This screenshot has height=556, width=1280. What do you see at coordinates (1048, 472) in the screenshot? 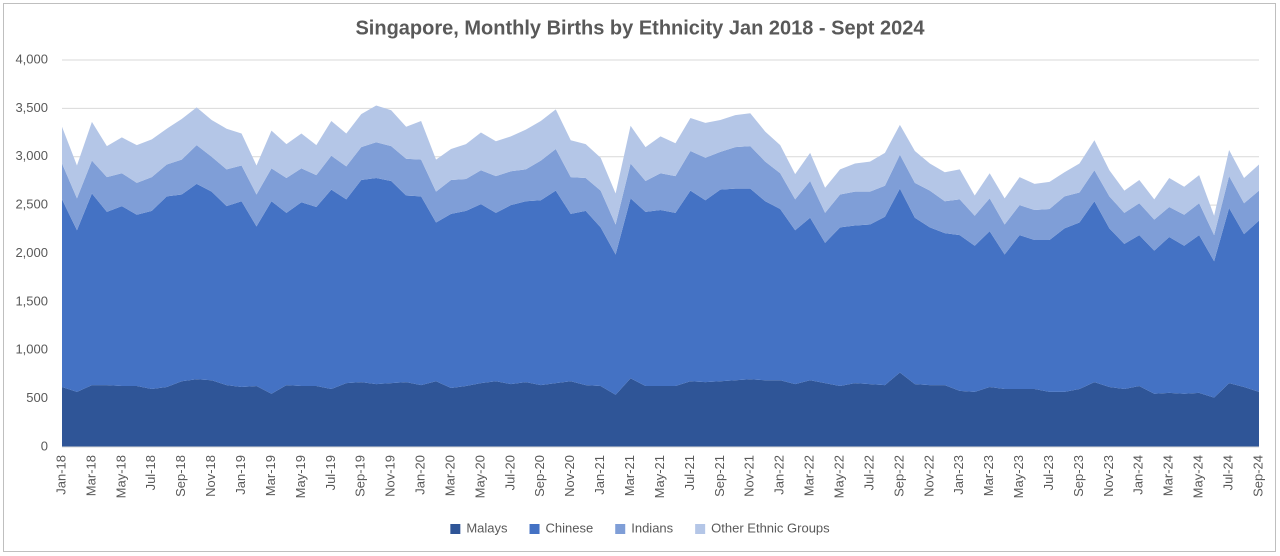
I see `x-tick-label: Jul-23` at bounding box center [1048, 472].